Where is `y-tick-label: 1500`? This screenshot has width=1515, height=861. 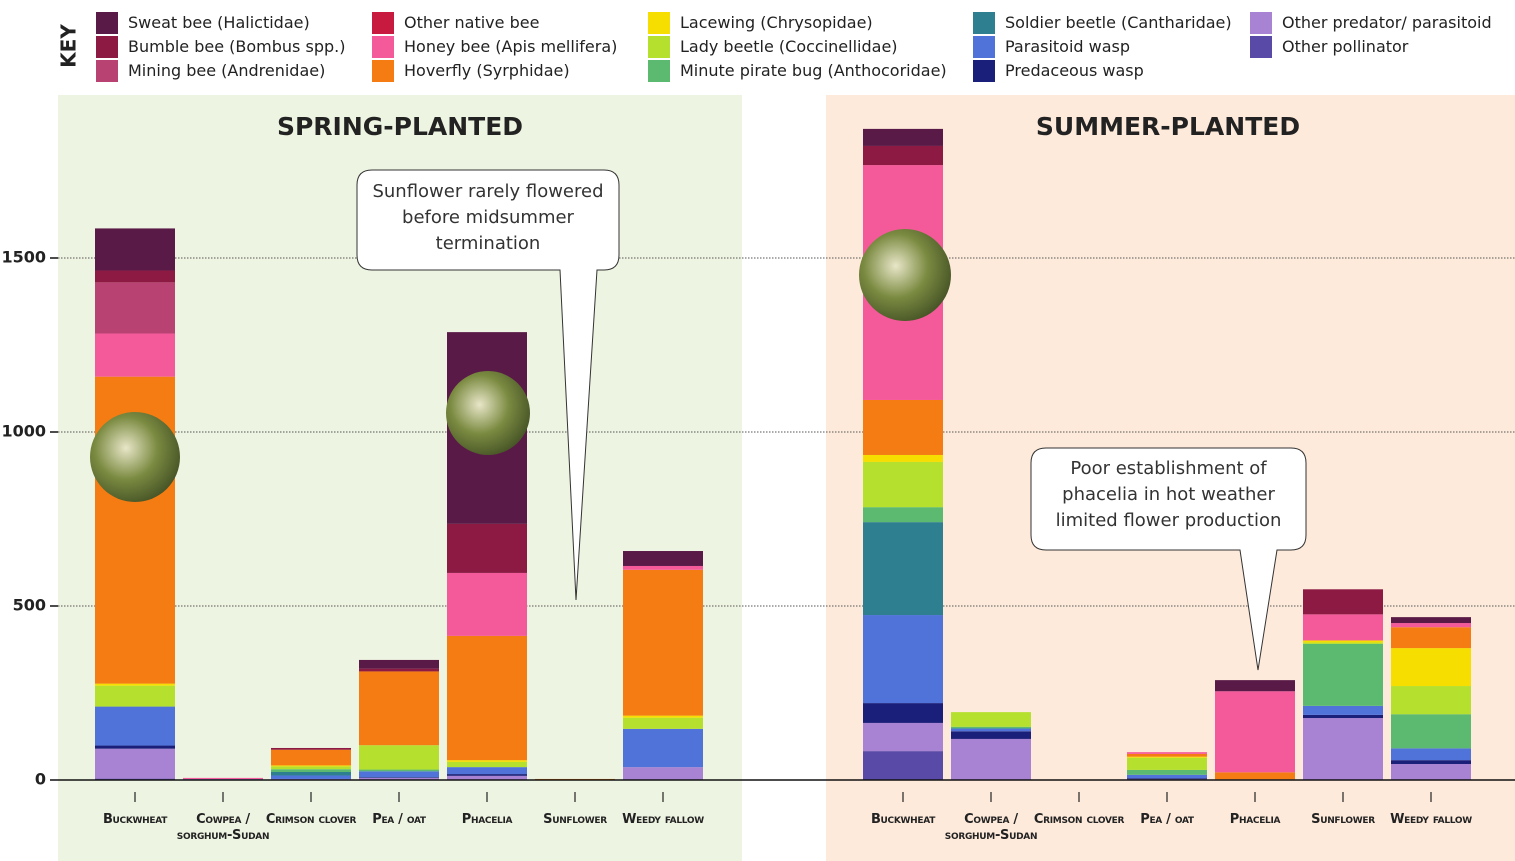 y-tick-label: 1500 is located at coordinates (23, 257).